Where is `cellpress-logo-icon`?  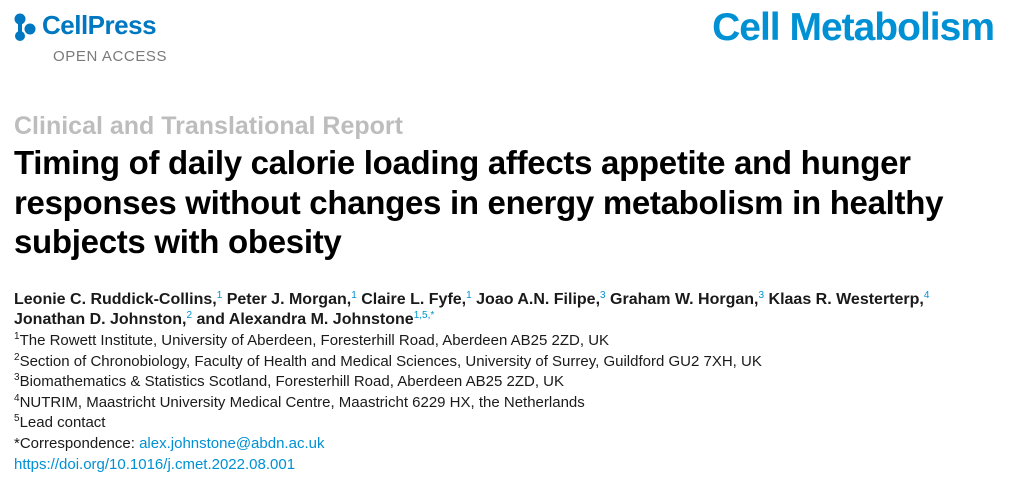 cellpress-logo-icon is located at coordinates (25, 27).